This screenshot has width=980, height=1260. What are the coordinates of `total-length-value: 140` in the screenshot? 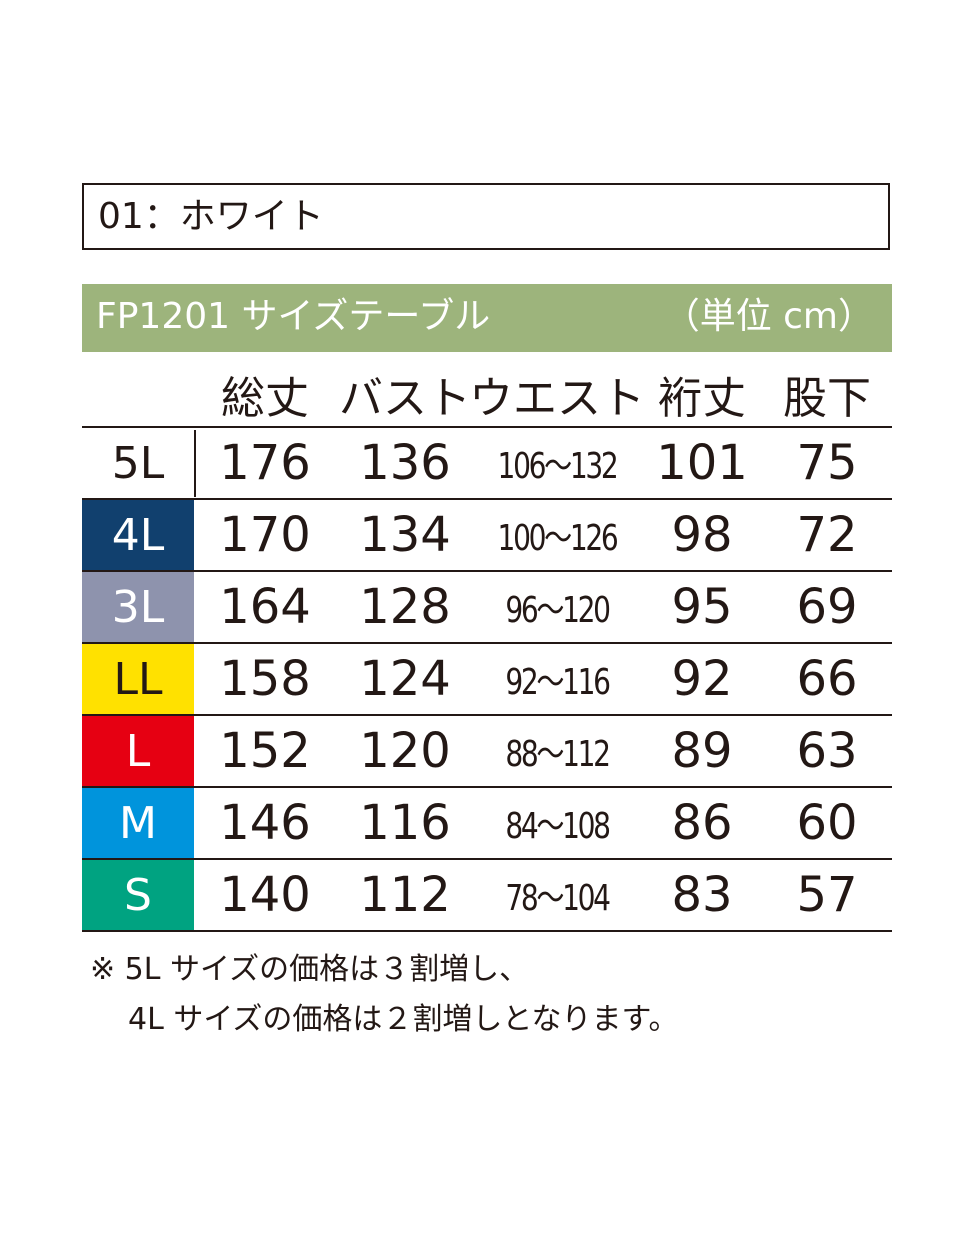 It's located at (265, 895).